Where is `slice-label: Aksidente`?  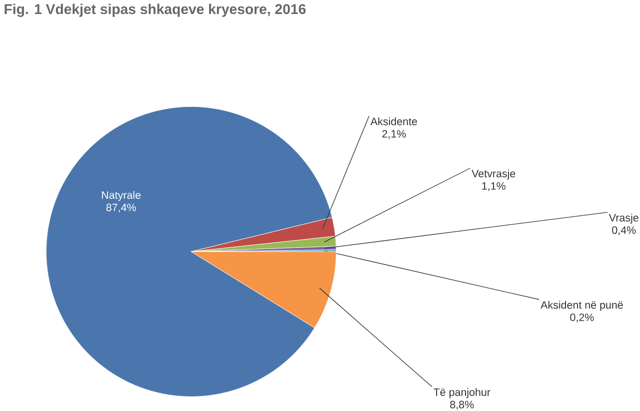 slice-label: Aksidente is located at coordinates (394, 121).